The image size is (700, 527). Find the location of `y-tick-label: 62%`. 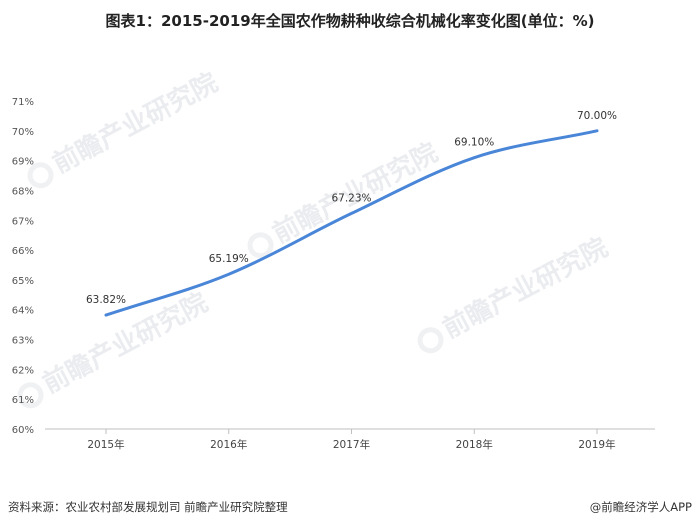

y-tick-label: 62% is located at coordinates (23, 370).